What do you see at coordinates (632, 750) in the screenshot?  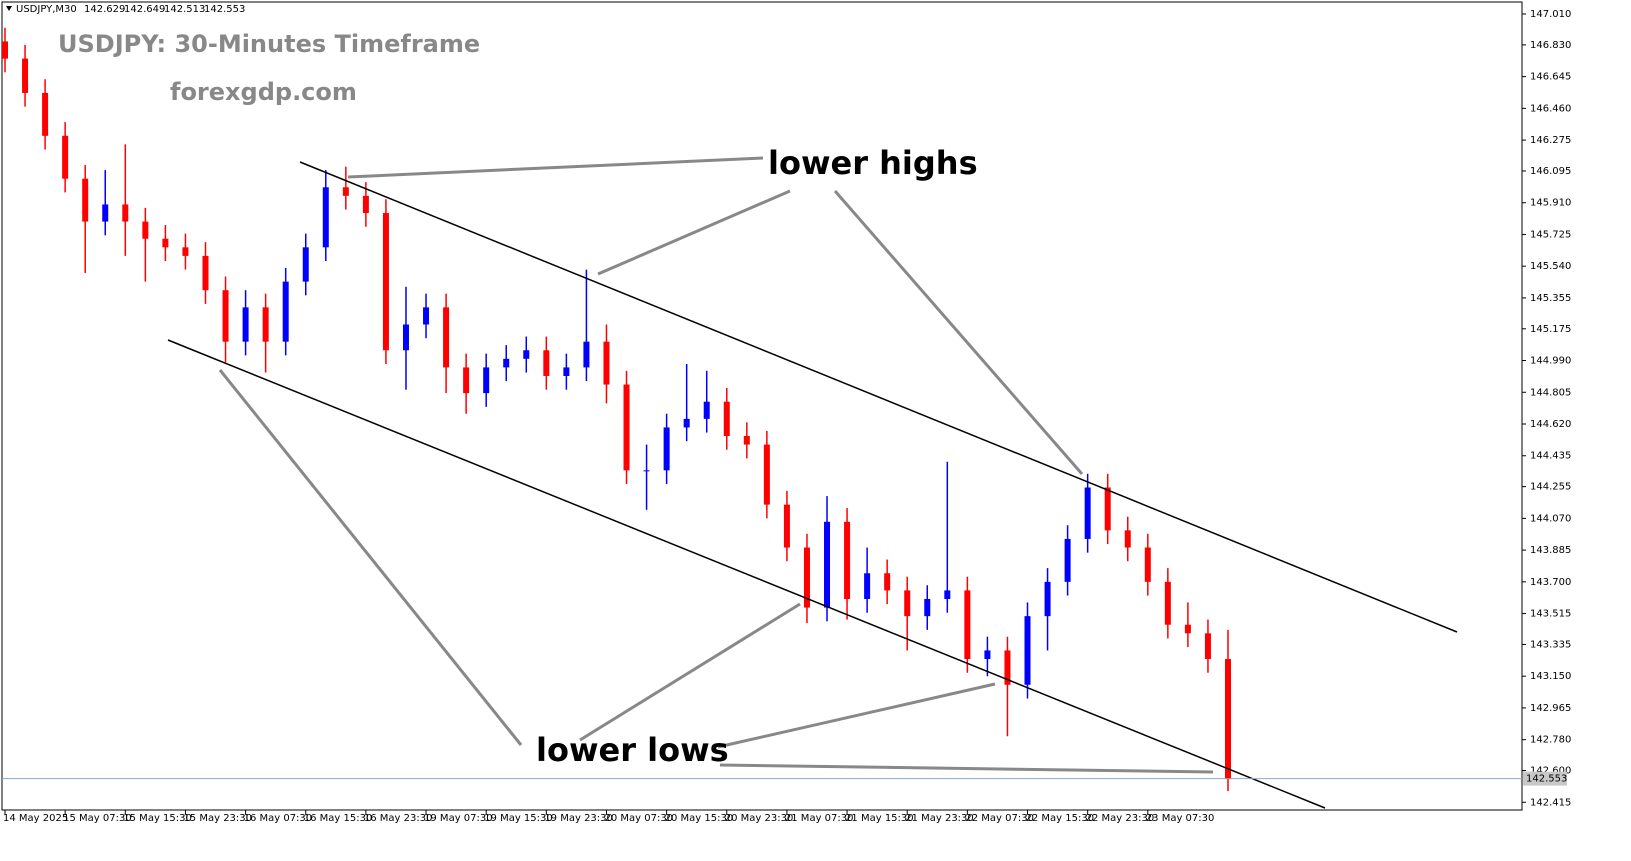 I see `annotation: lower lows` at bounding box center [632, 750].